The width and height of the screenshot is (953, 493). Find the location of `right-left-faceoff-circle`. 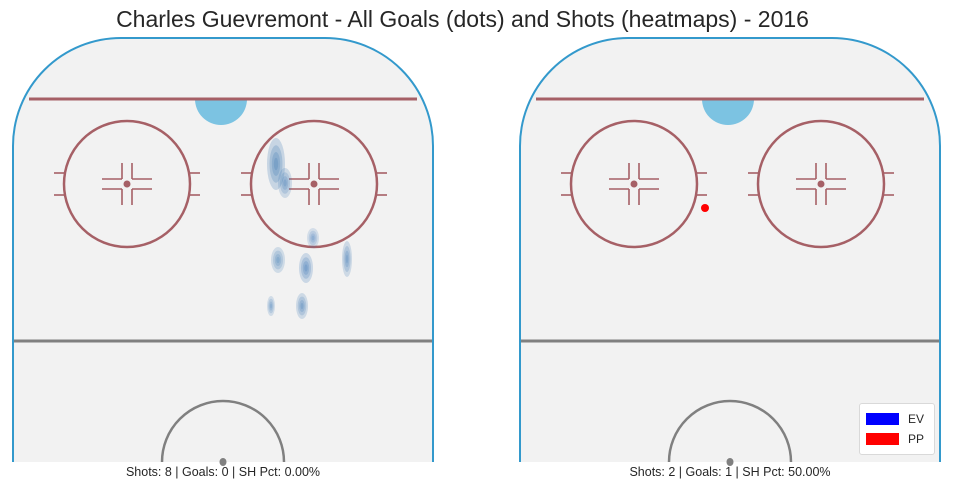

right-left-faceoff-circle is located at coordinates (634, 184).